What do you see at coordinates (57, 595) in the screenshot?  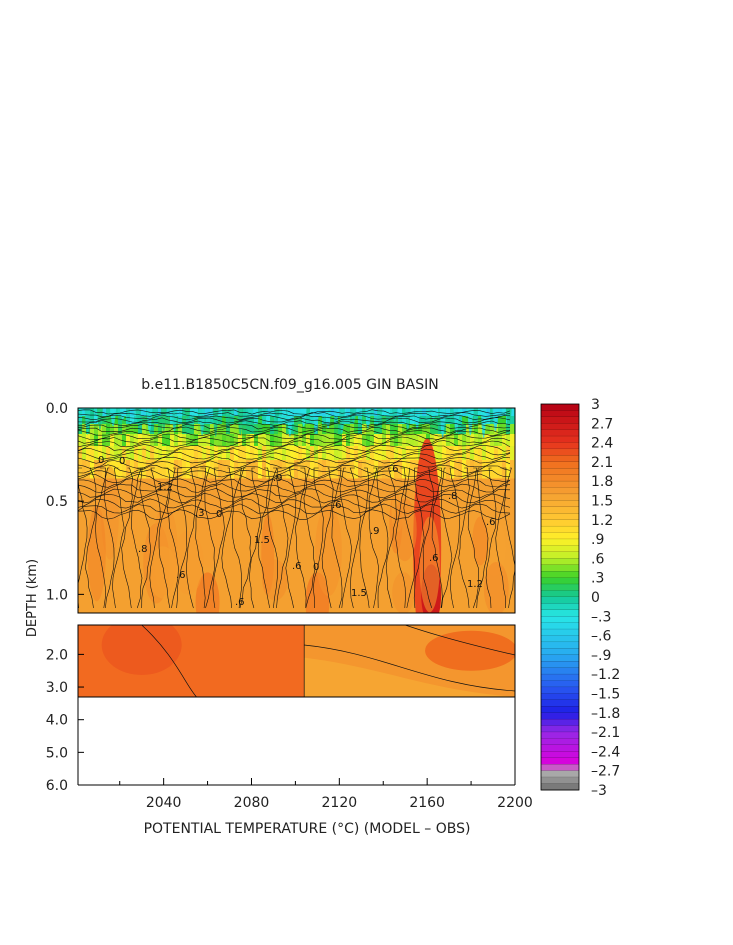 I see `y-tick-label: 1.0` at bounding box center [57, 595].